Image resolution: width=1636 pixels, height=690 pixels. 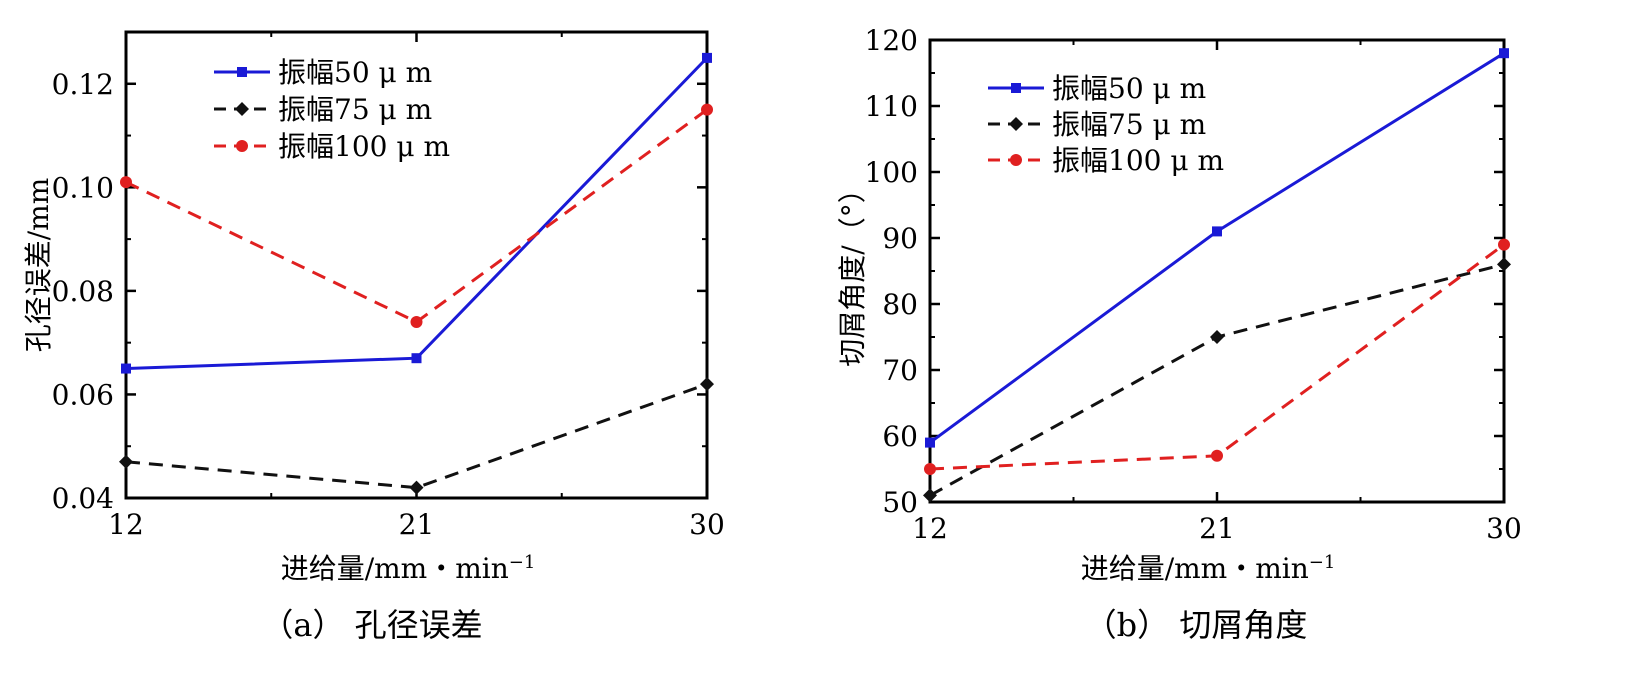 I want to click on y-tick-label: 90, so click(x=900, y=238).